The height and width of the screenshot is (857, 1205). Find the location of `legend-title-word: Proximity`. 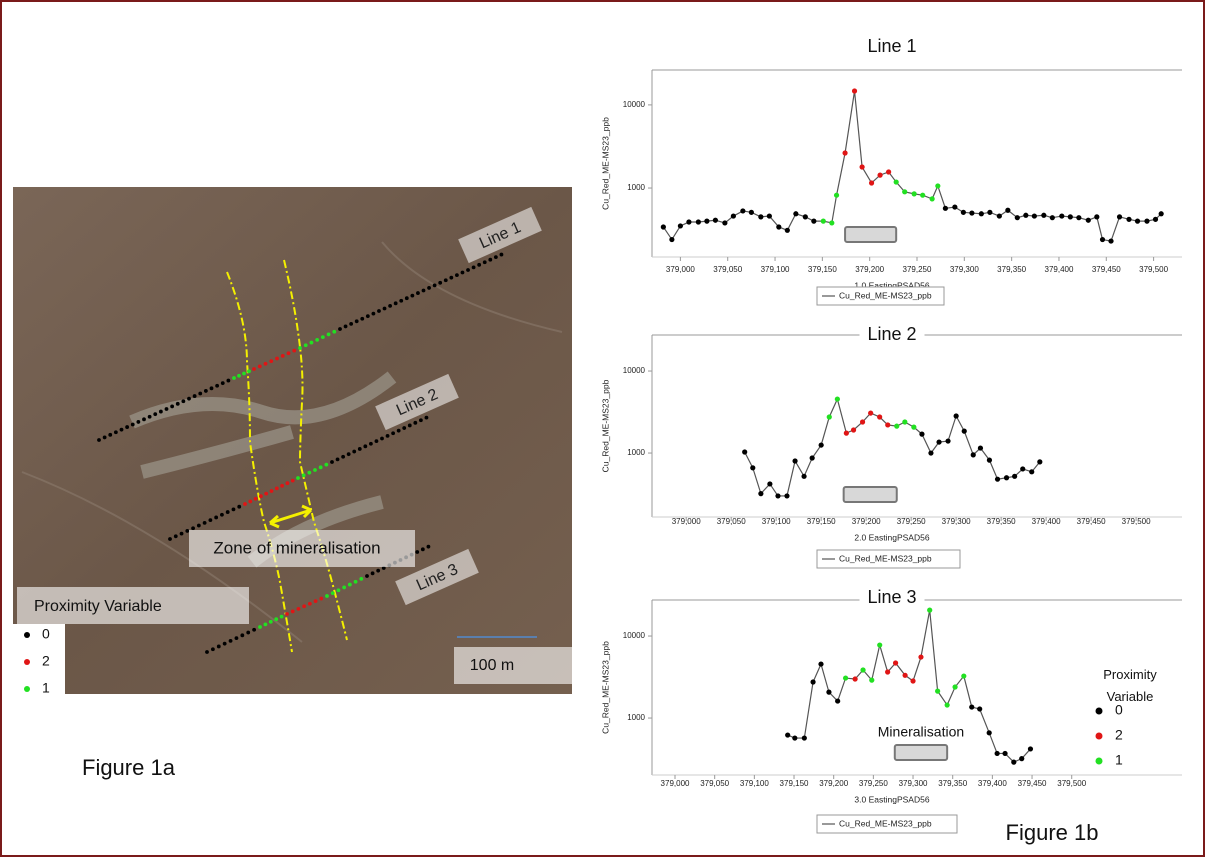

legend-title-word: Proximity is located at coordinates (1130, 674).